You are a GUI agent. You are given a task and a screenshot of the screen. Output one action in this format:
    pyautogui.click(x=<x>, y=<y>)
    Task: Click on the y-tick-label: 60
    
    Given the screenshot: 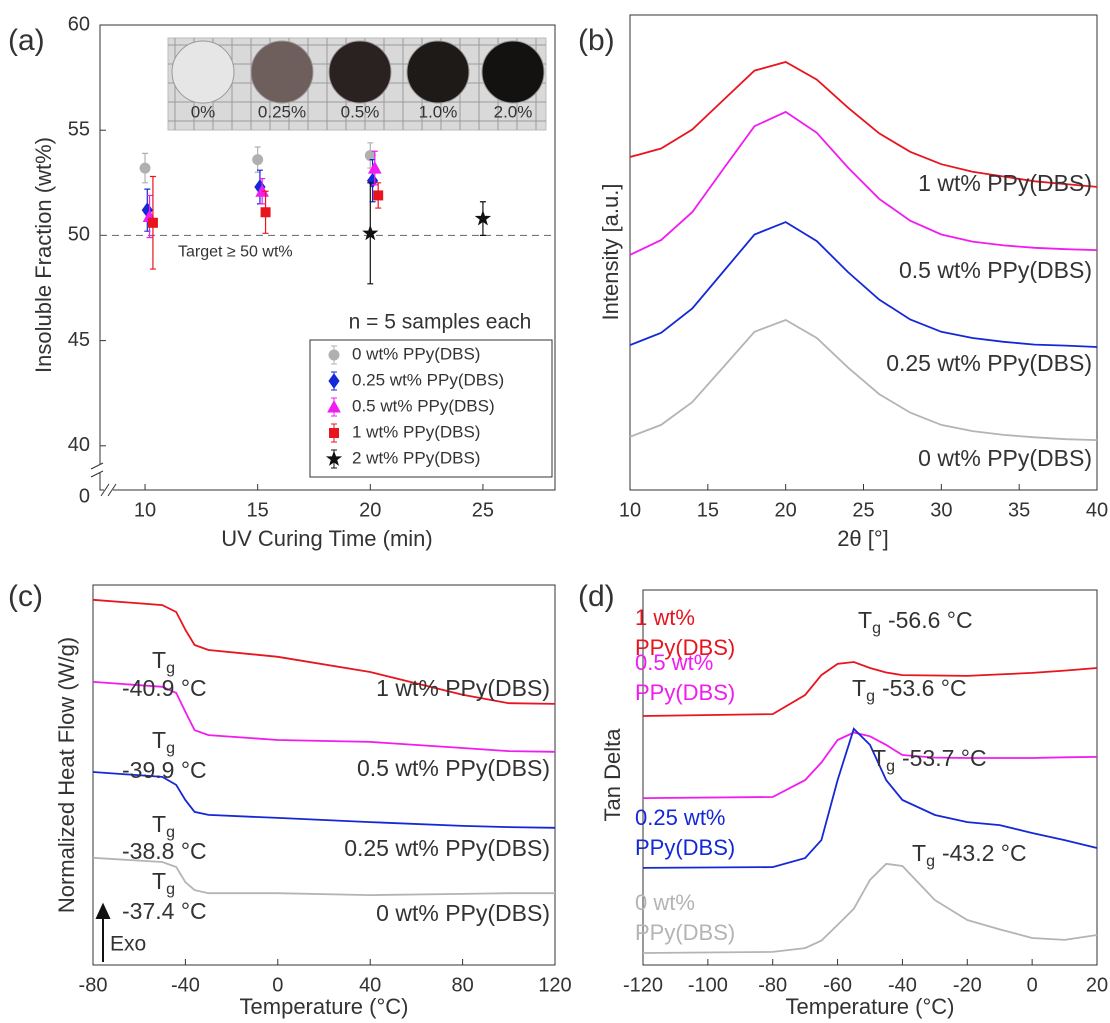 What is the action you would take?
    pyautogui.click(x=79, y=24)
    